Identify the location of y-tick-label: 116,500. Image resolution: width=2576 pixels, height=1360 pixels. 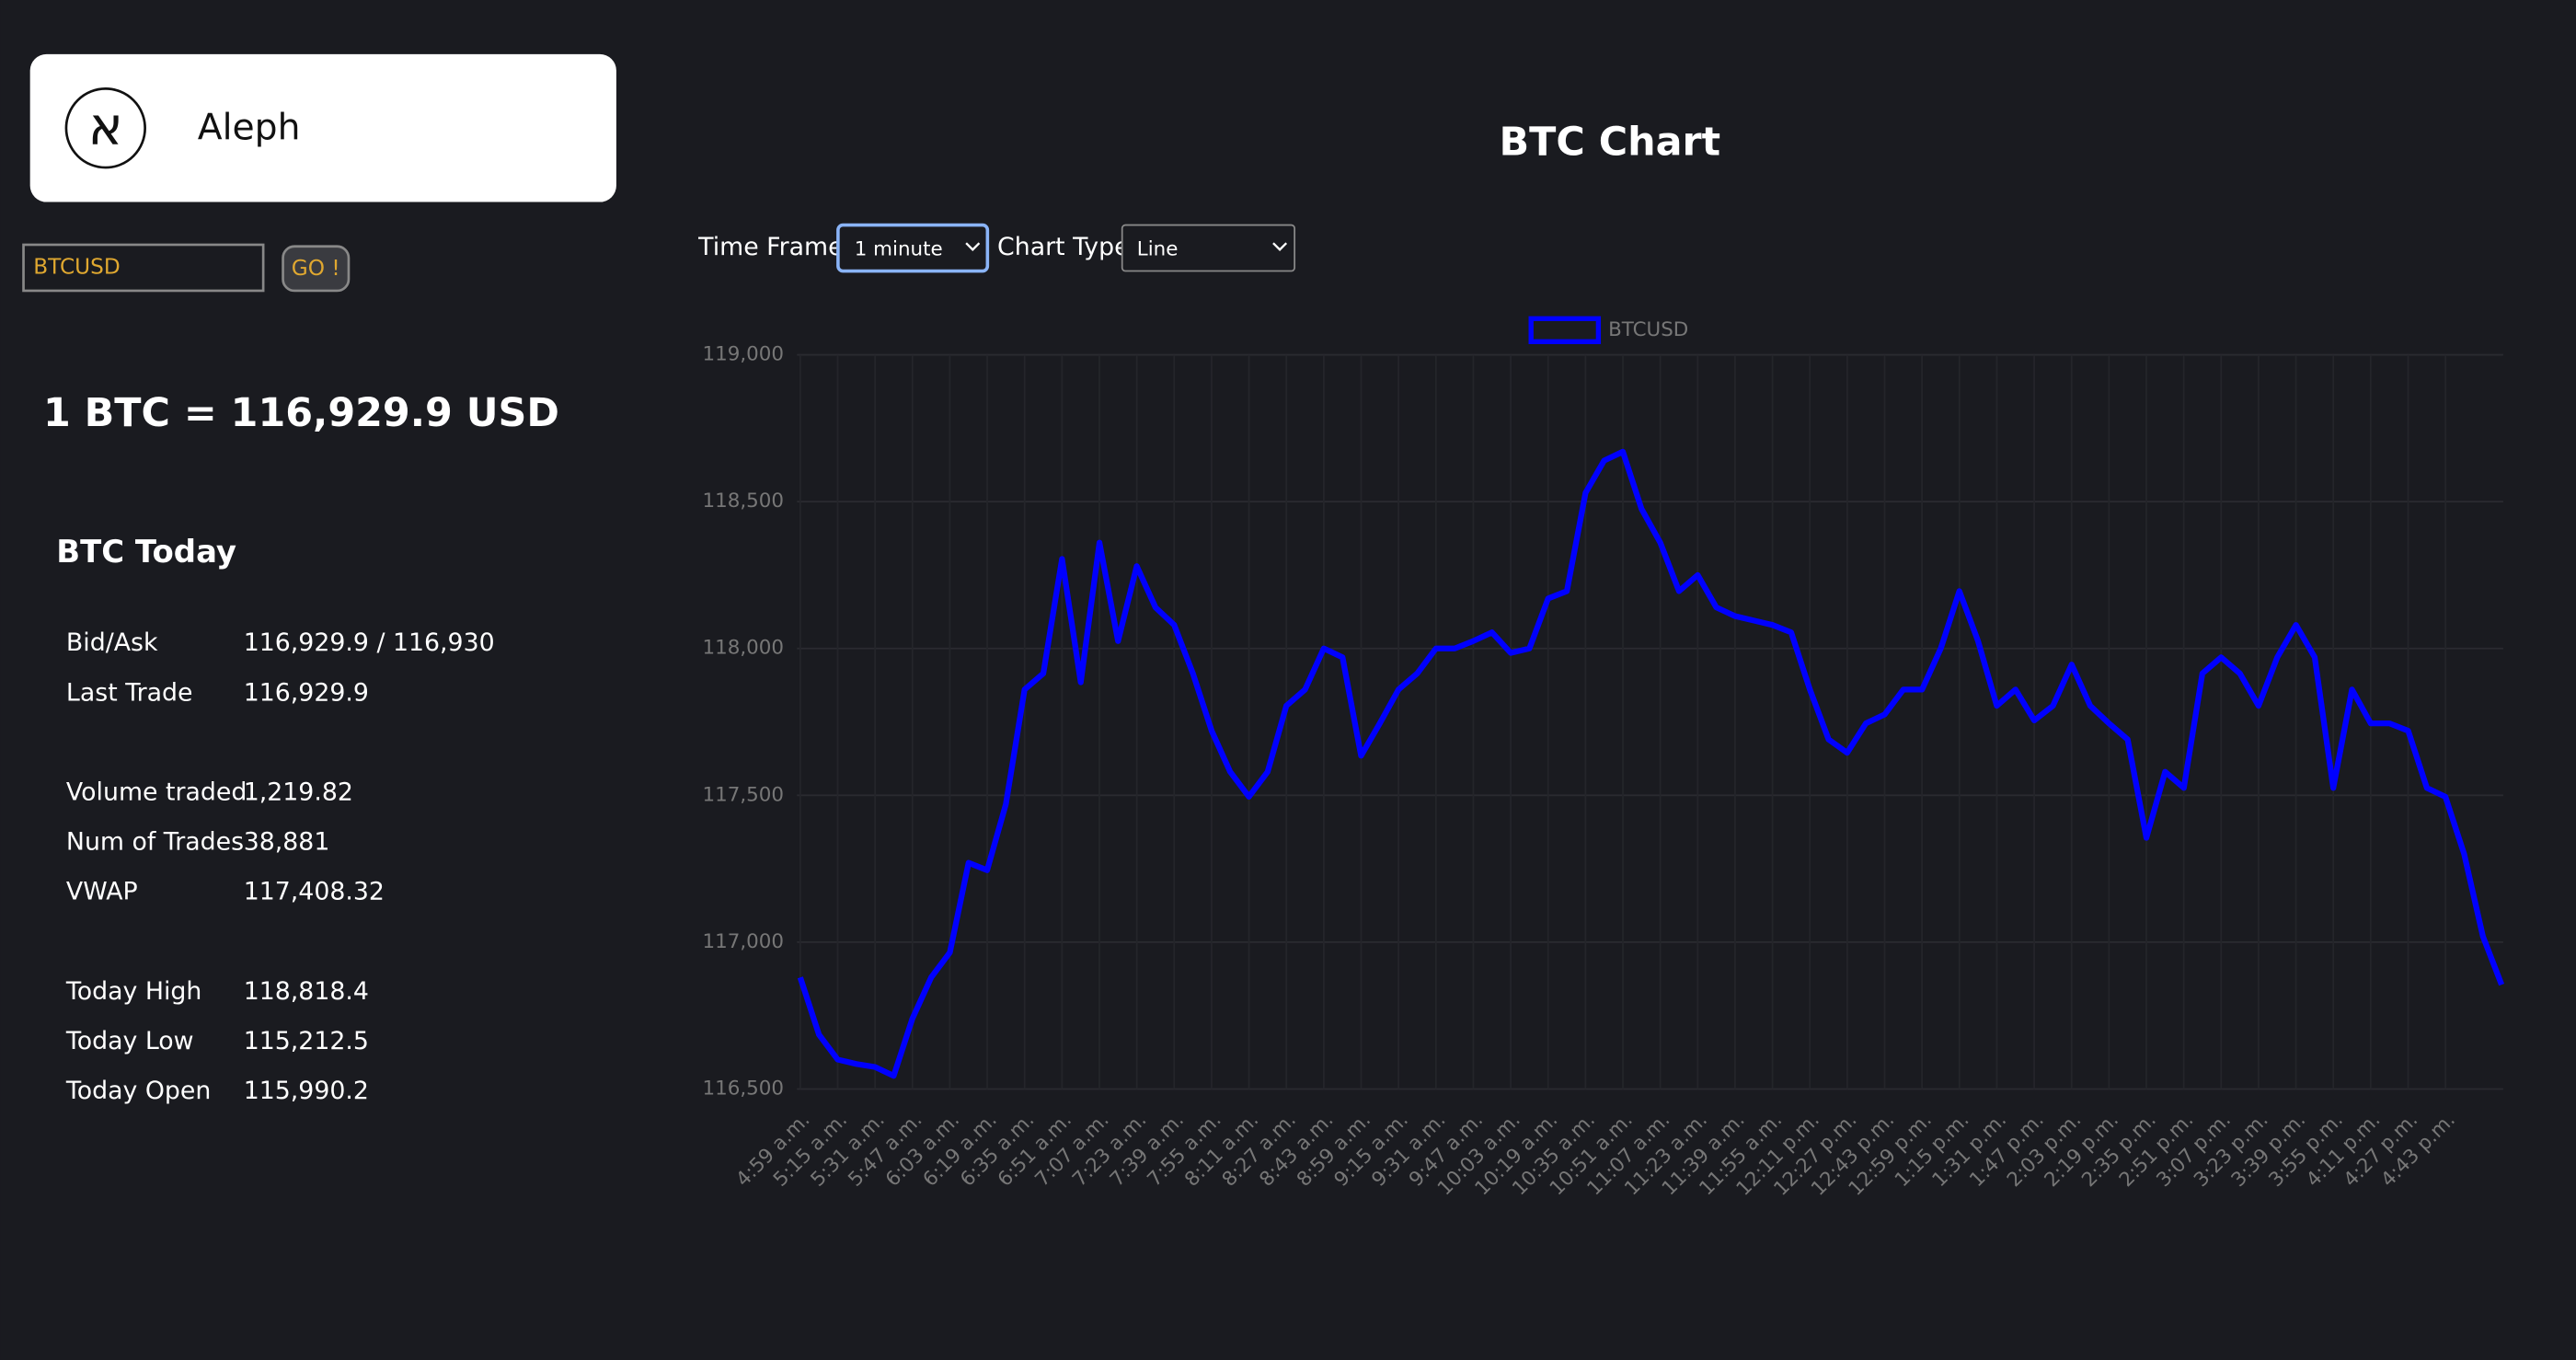
(743, 1088).